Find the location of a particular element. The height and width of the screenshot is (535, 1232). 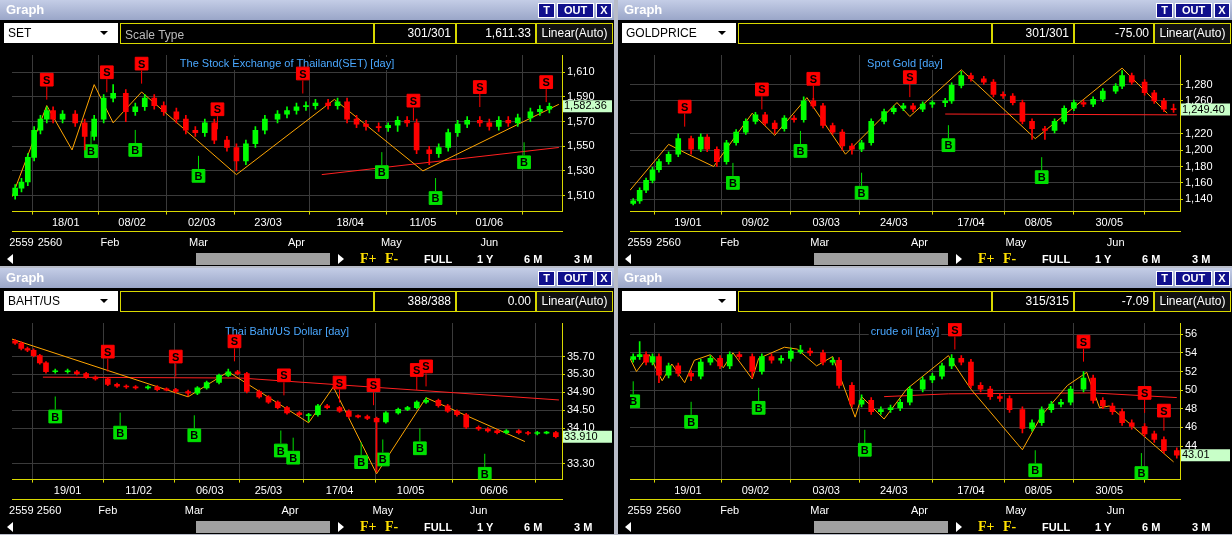

x-tick-label: 24/03 is located at coordinates (893, 490).